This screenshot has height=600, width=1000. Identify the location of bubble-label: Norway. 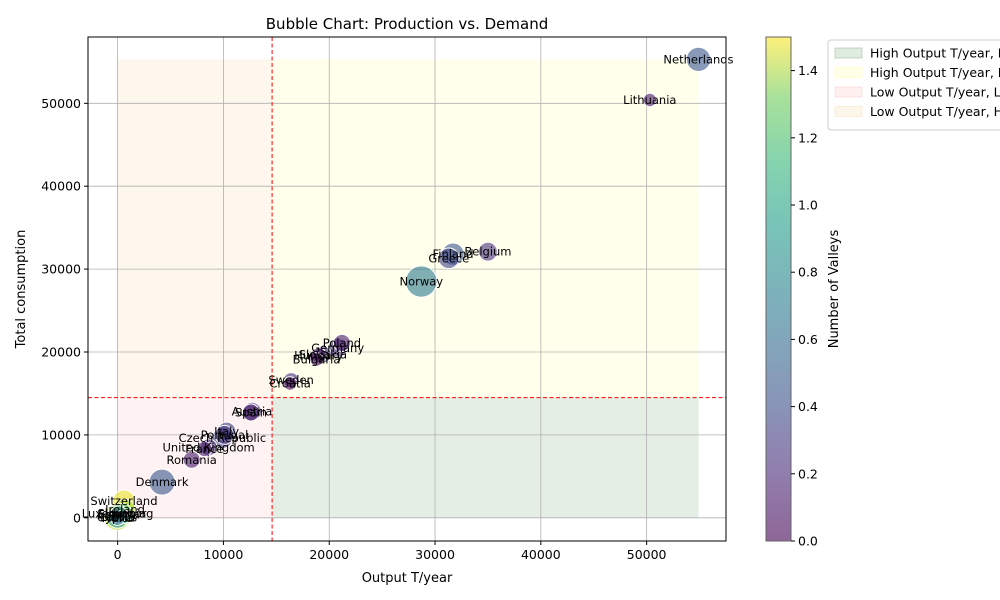
(421, 282).